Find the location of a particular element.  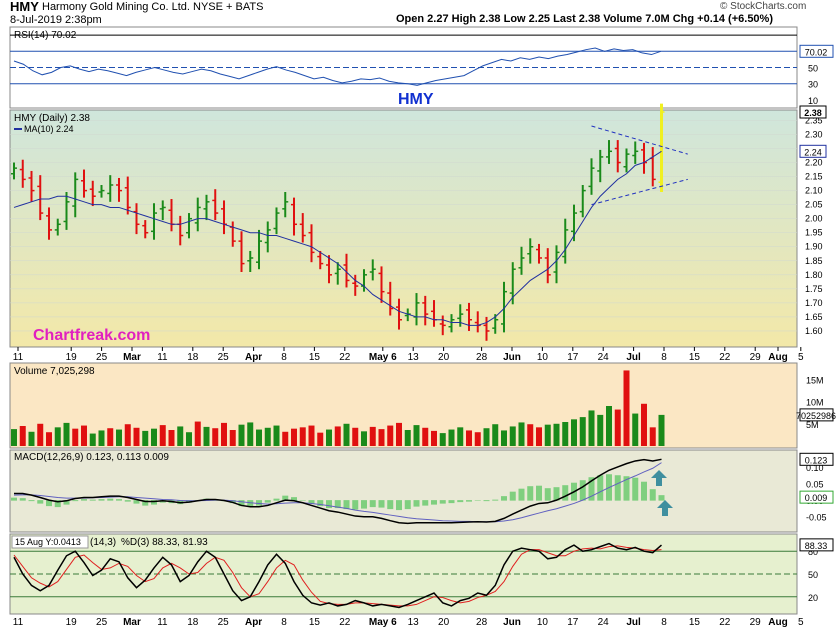

stoch-d-line is located at coordinates (337, 576).